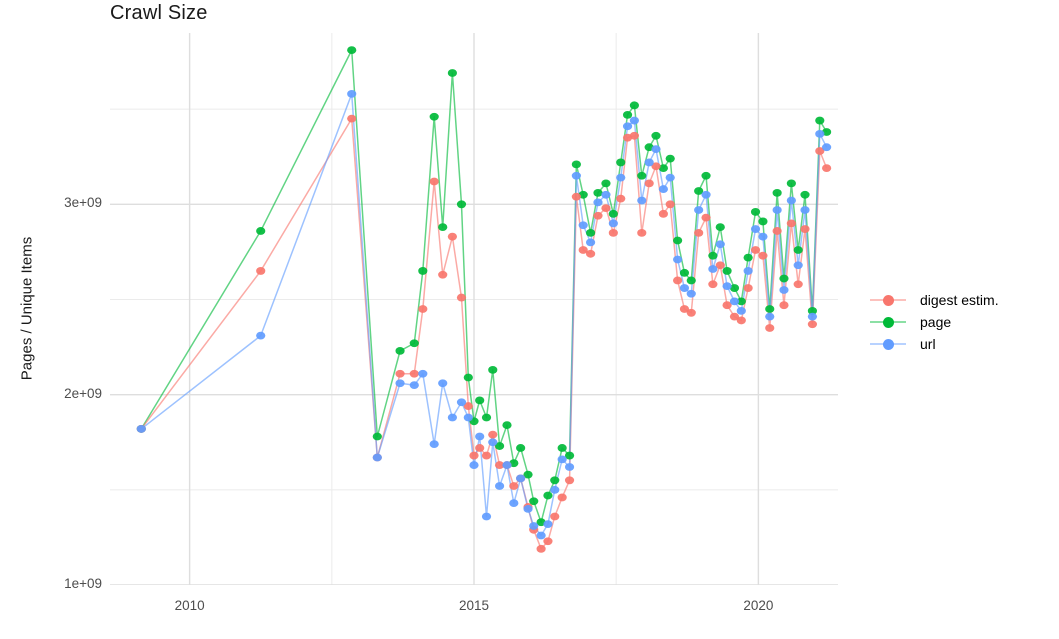 The width and height of the screenshot is (1059, 639). Describe the element at coordinates (83, 393) in the screenshot. I see `y-tick-label: 2e+09` at that location.